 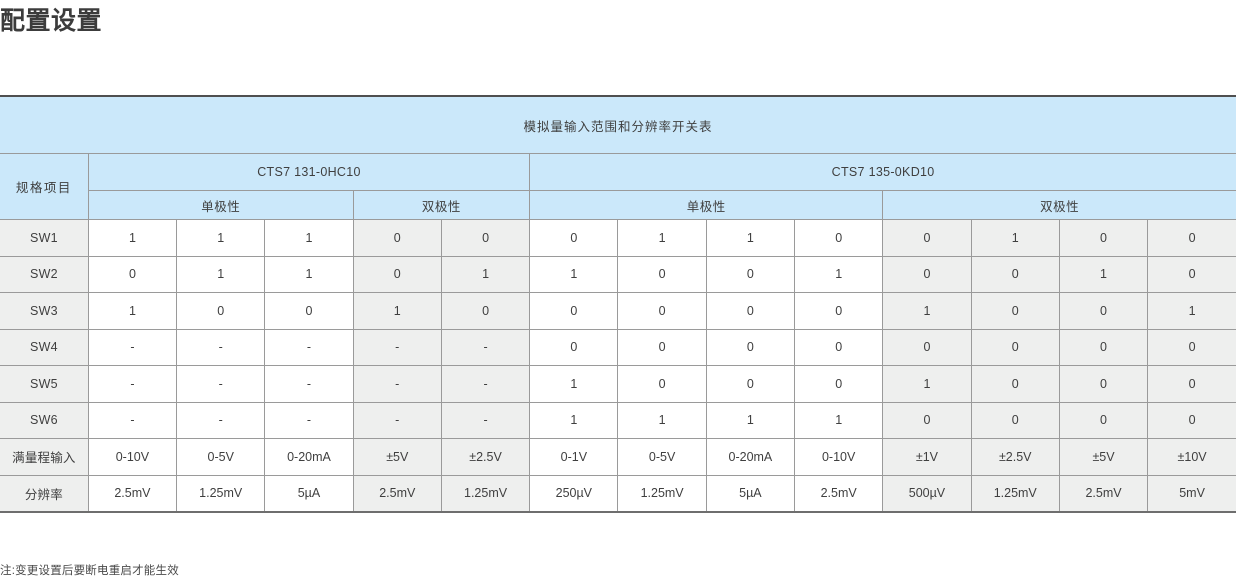 I want to click on table-row: SW2 0 1 1 0 1 1 0 0 1 0 0 1 0, so click(x=618, y=274).